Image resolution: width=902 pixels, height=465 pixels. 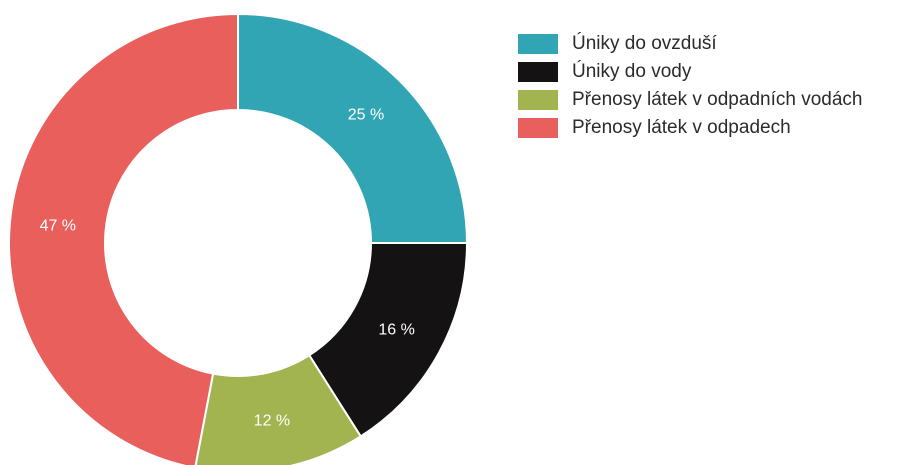 I want to click on slice-label-3: 12 %, so click(x=272, y=420).